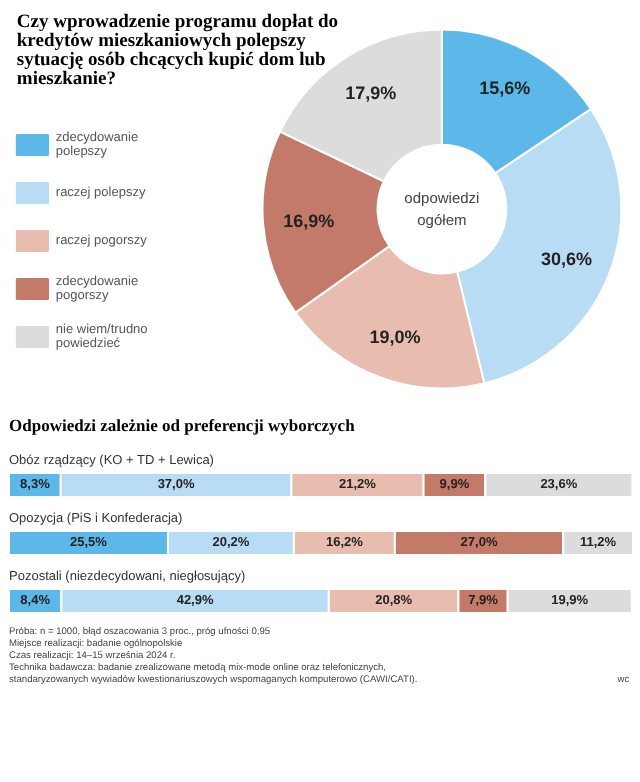  I want to click on data-label: 17,9%, so click(371, 93).